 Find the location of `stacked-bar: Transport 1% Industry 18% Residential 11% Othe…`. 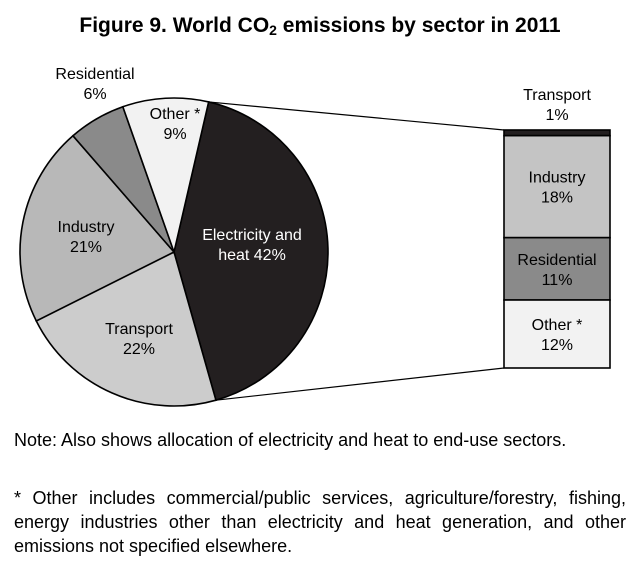

stacked-bar: Transport 1% Industry 18% Residential 11% Othe… is located at coordinates (557, 228).